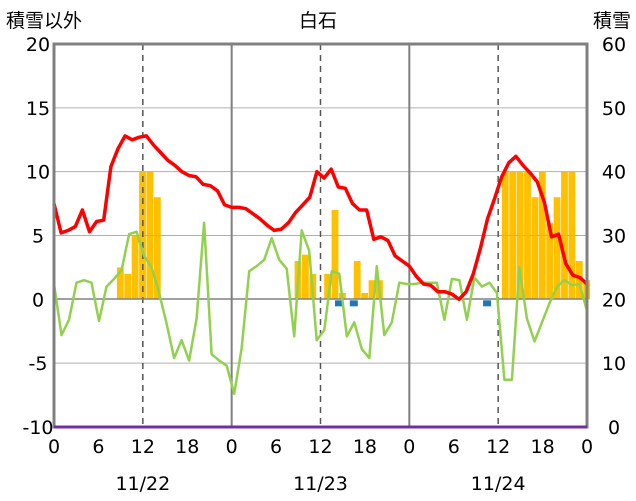  What do you see at coordinates (142, 484) in the screenshot?
I see `day-label: 11/22` at bounding box center [142, 484].